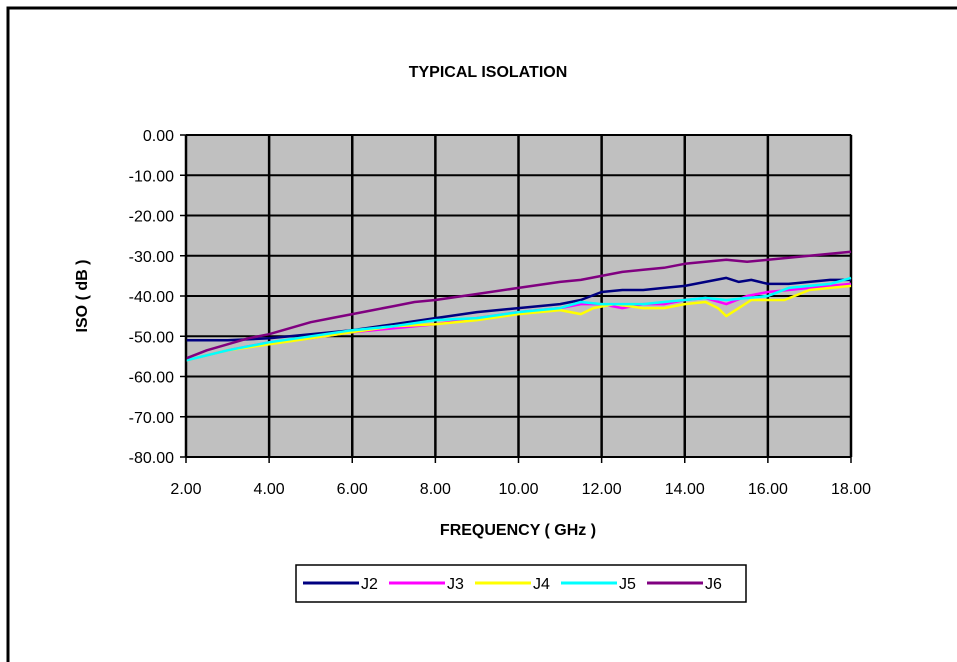 The image size is (957, 662). I want to click on y-tick-label: -50.00, so click(151, 337).